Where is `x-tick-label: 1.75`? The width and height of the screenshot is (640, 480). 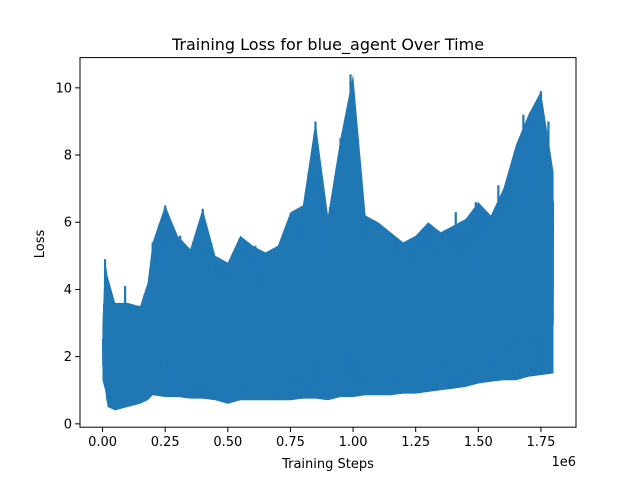
x-tick-label: 1.75 is located at coordinates (540, 442).